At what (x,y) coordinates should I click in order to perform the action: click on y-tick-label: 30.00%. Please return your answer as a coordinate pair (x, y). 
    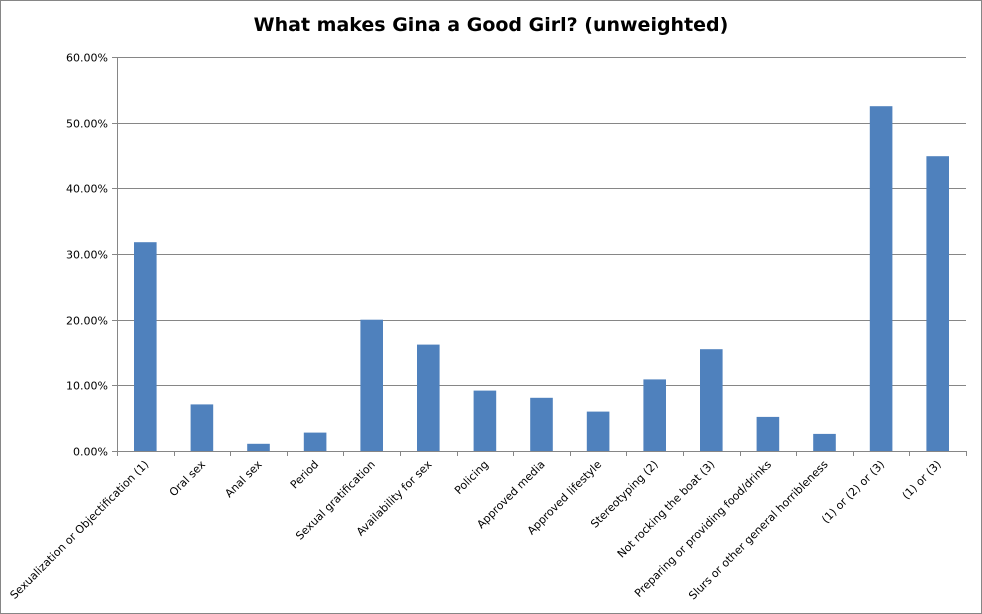
    Looking at the image, I should click on (87, 255).